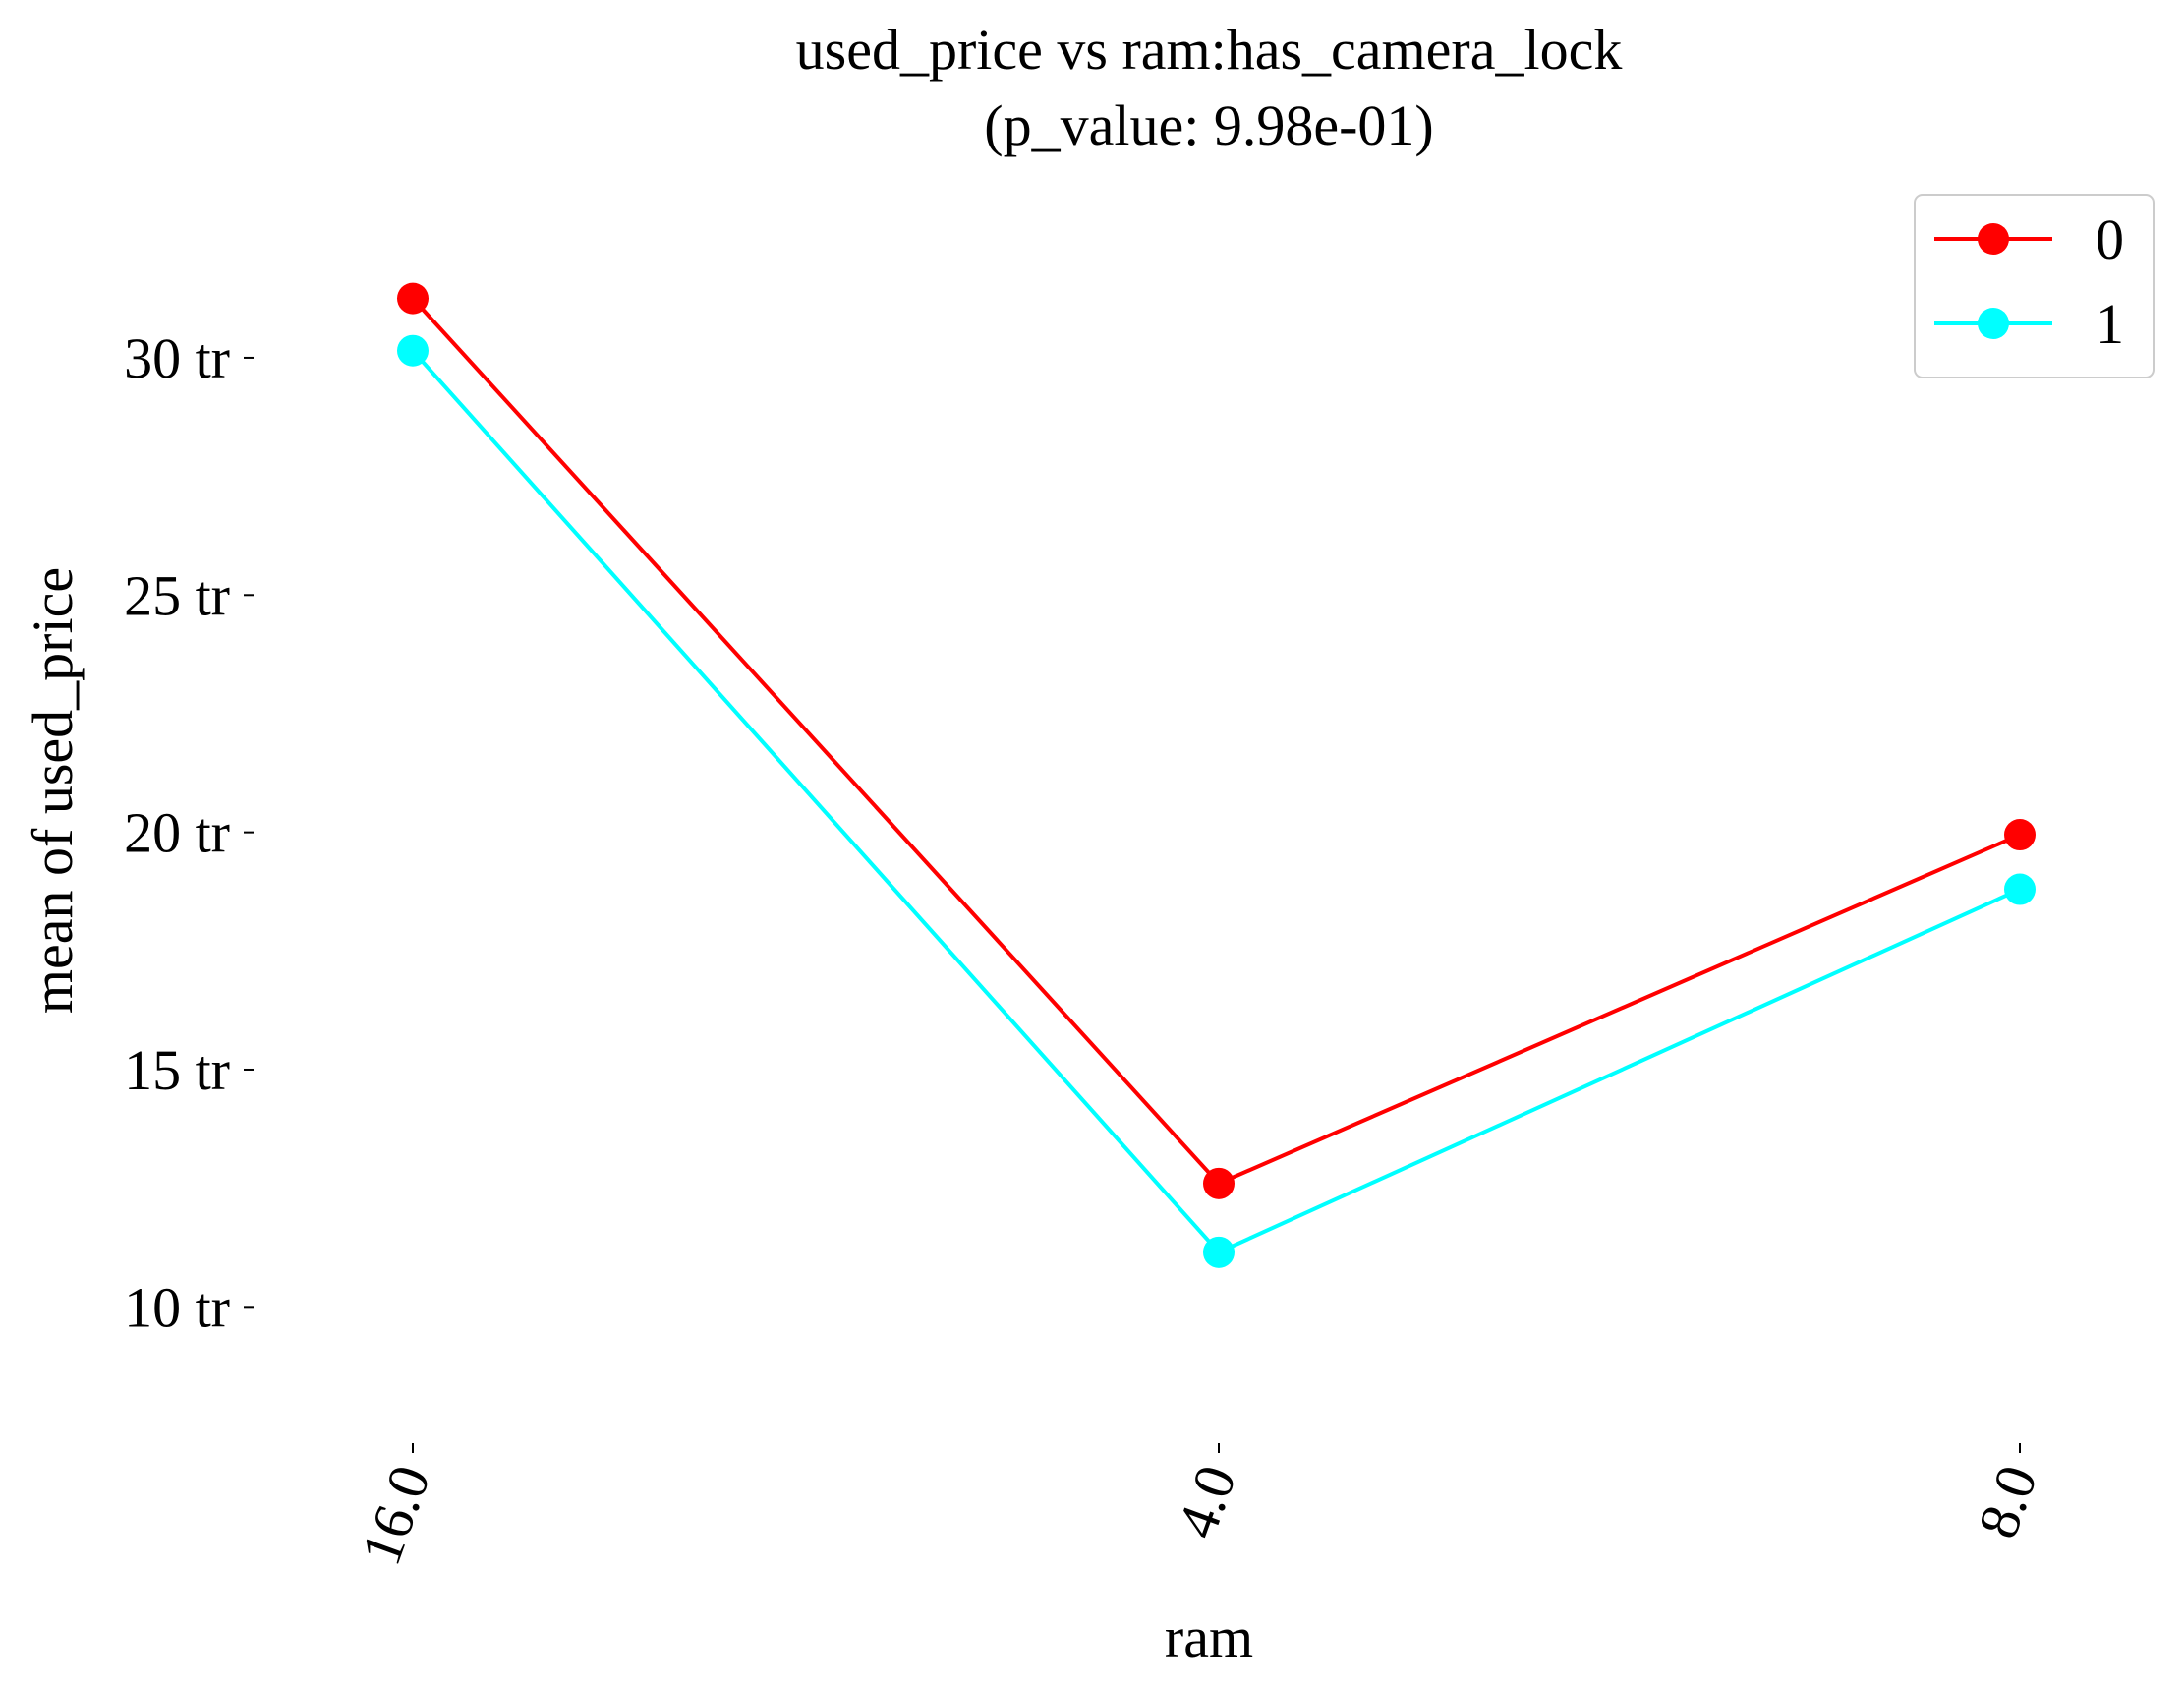  Describe the element at coordinates (2029, 239) in the screenshot. I see `legend-item: 0` at that location.